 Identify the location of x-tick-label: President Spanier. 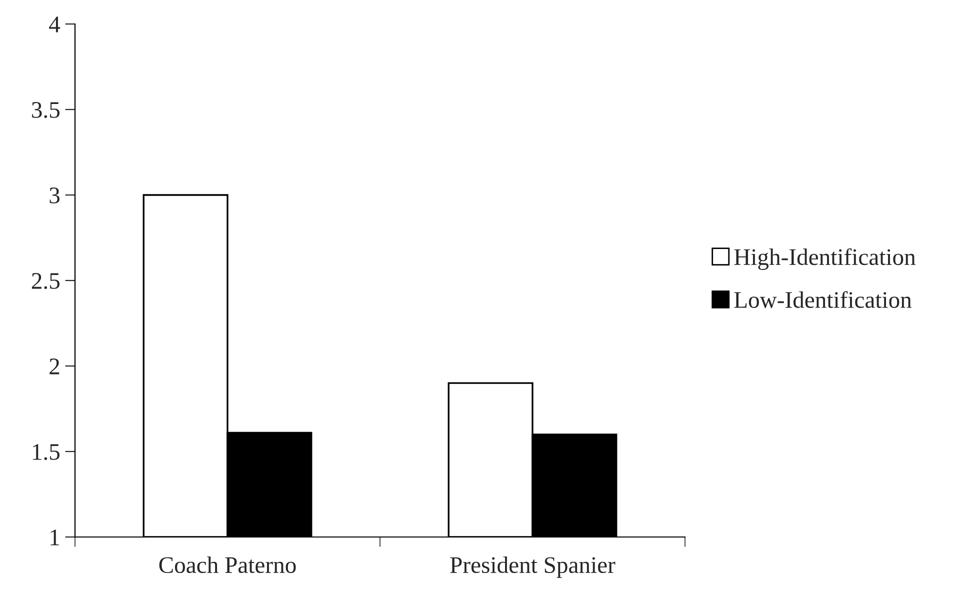
(533, 567).